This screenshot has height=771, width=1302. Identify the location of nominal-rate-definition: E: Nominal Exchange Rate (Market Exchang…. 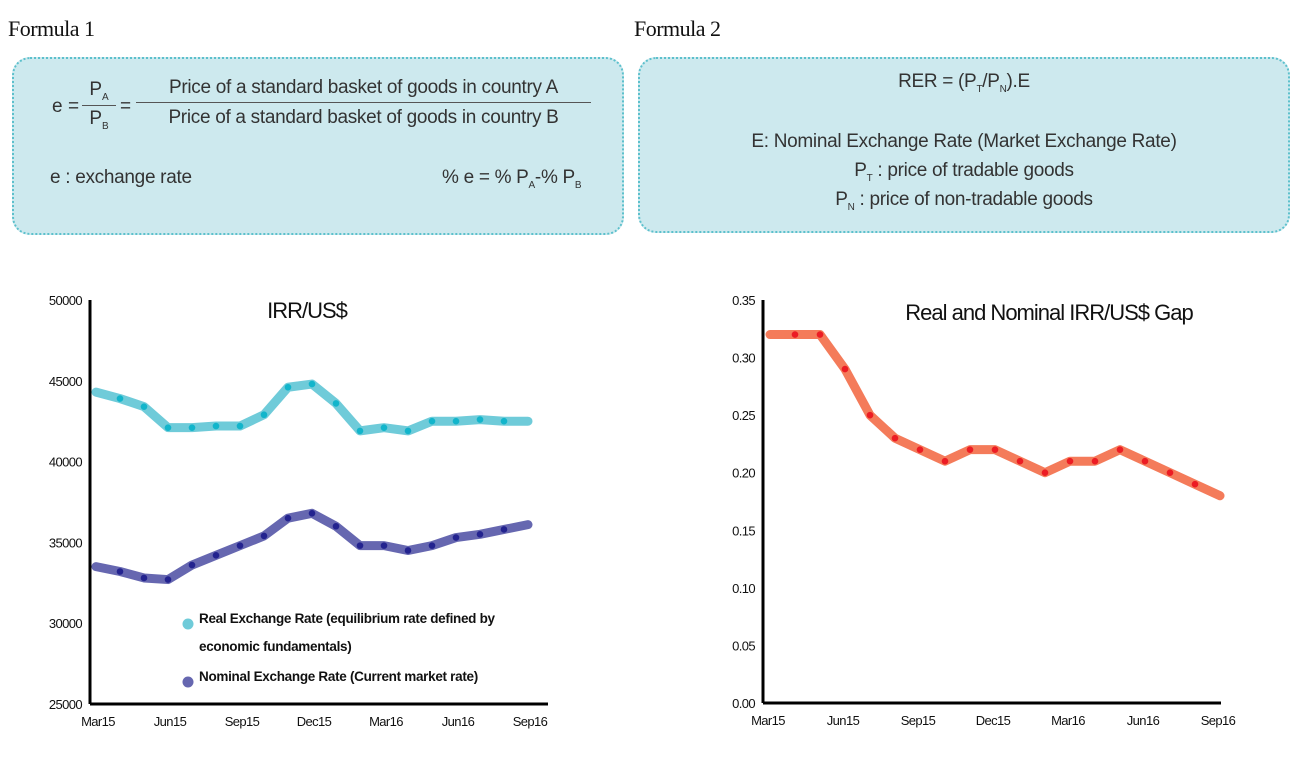
(964, 141).